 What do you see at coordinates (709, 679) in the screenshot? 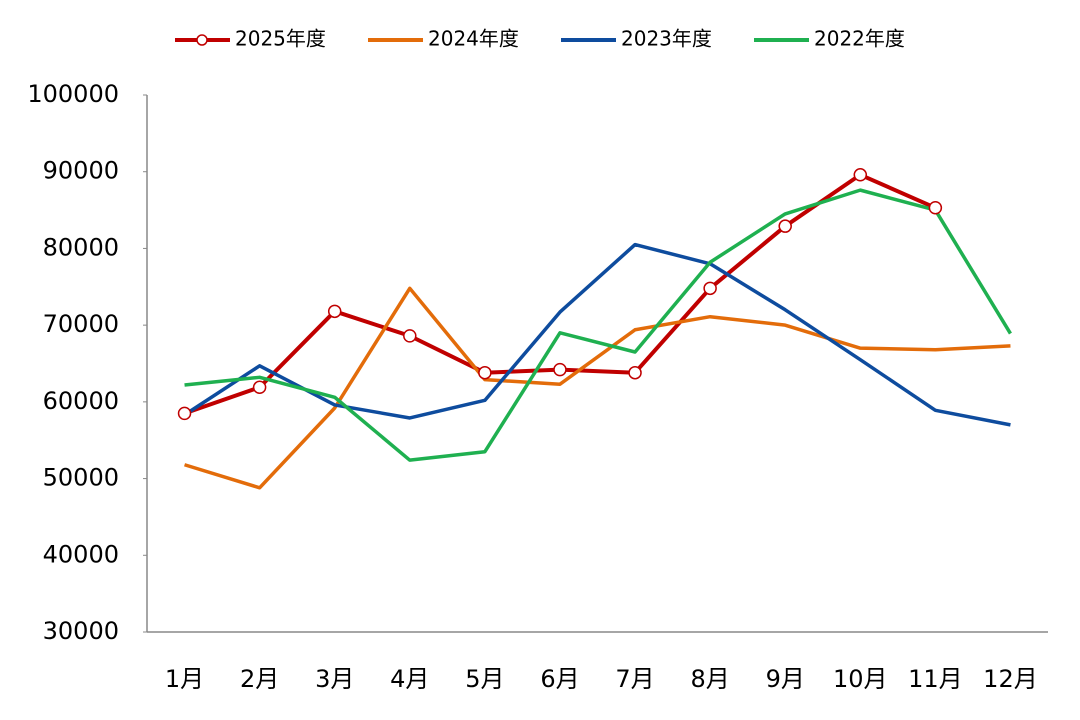
I see `x-tick-label: 8月` at bounding box center [709, 679].